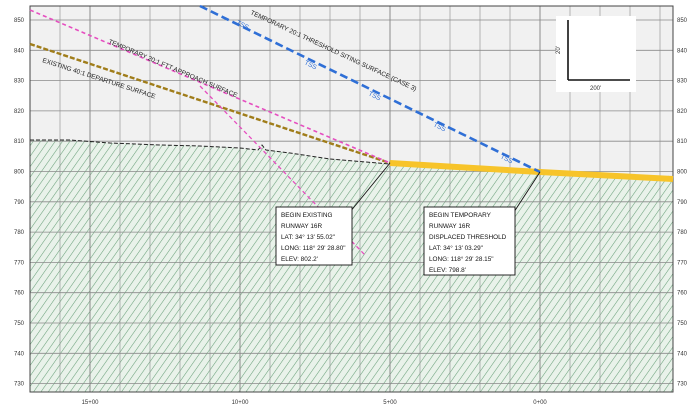 The height and width of the screenshot is (412, 691). I want to click on temporary-callout-line-4: LAT: 34° 13' 03.29", so click(456, 248).